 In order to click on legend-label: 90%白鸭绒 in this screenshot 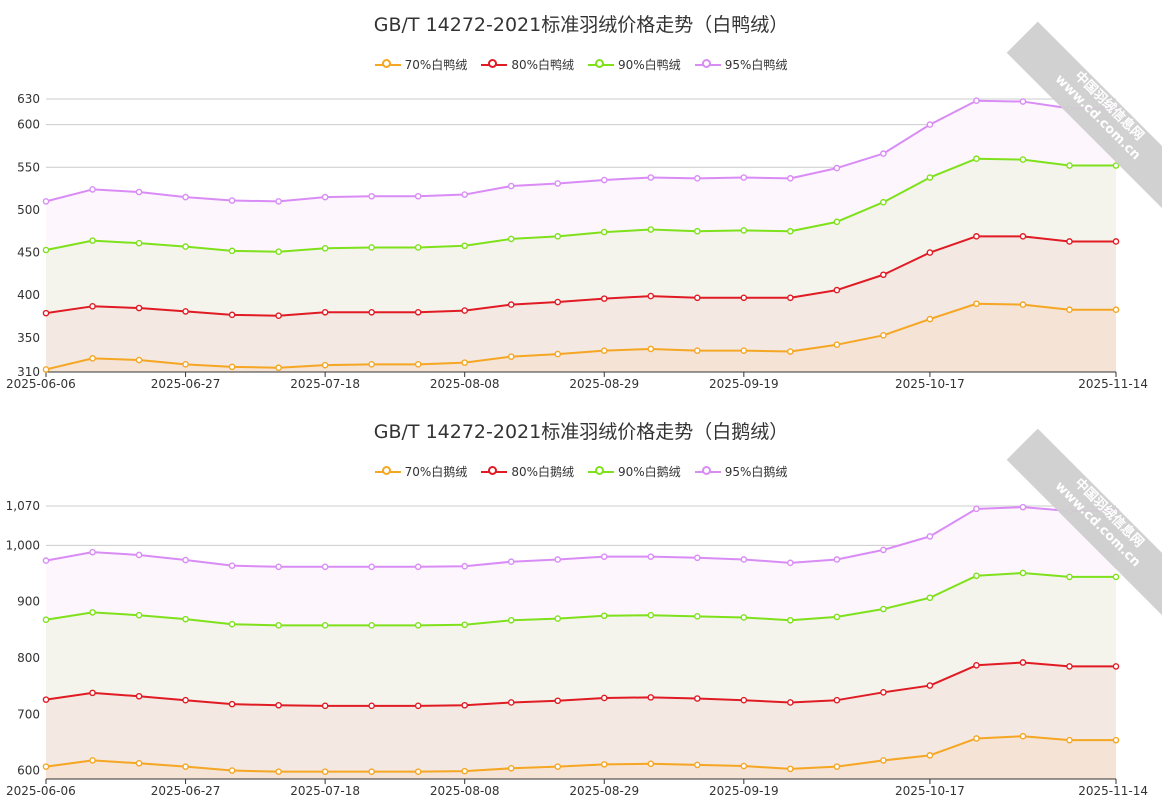, I will do `click(649, 65)`.